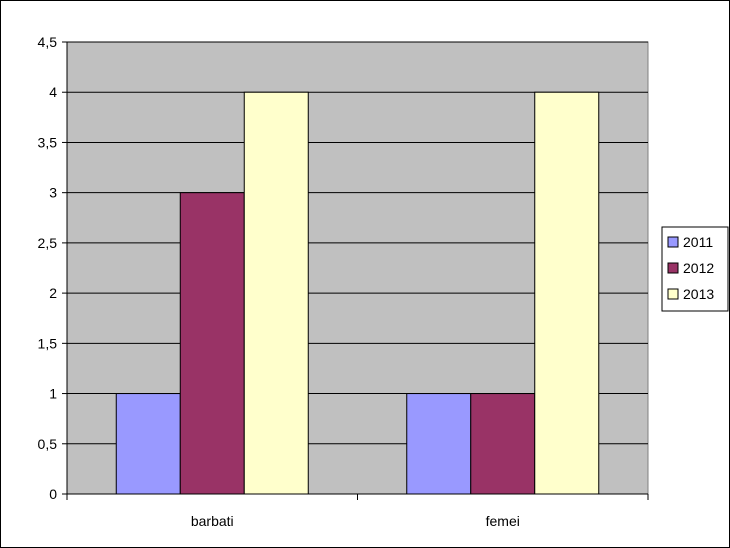 The height and width of the screenshot is (548, 730). What do you see at coordinates (53, 92) in the screenshot?
I see `y-tick-label: 4` at bounding box center [53, 92].